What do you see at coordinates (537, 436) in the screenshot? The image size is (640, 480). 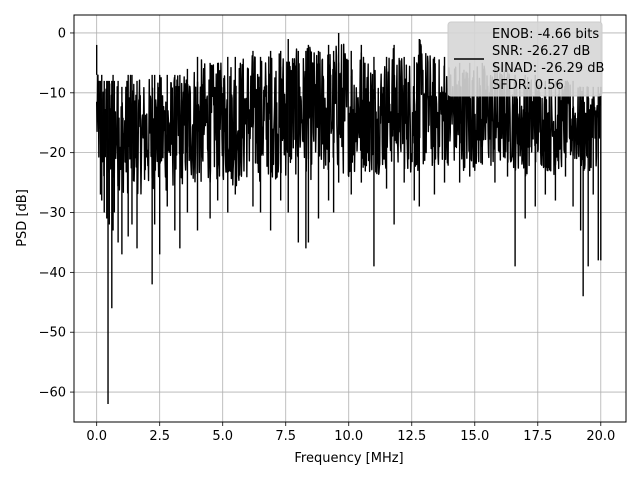 I see `x-tick-label: 17.5` at bounding box center [537, 436].